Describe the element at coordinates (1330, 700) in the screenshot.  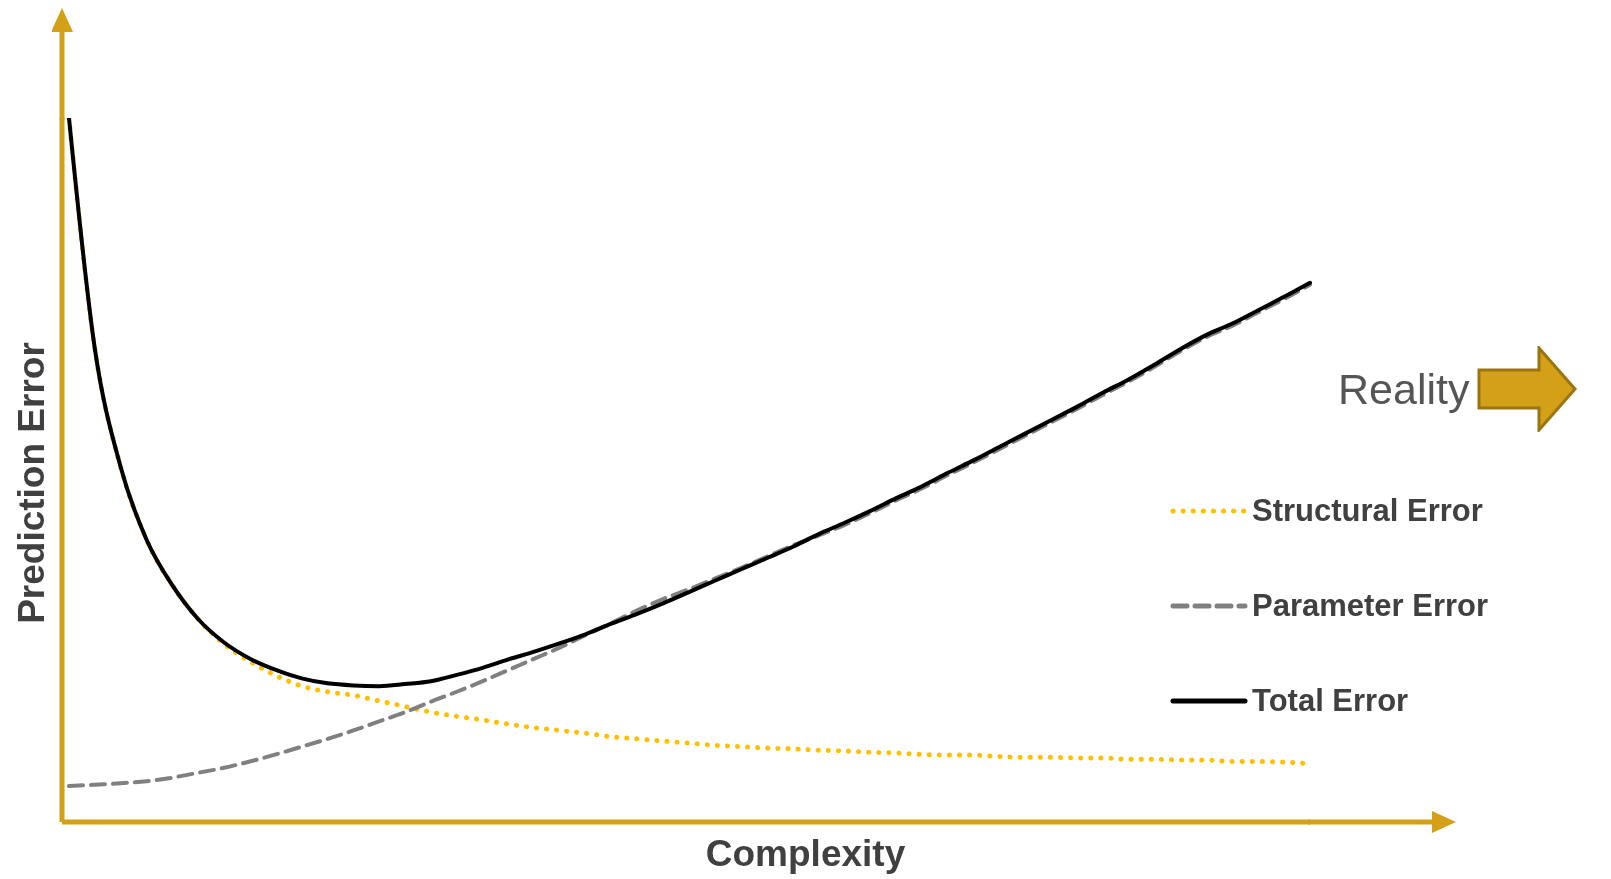
I see `legend-label: Total Error` at that location.